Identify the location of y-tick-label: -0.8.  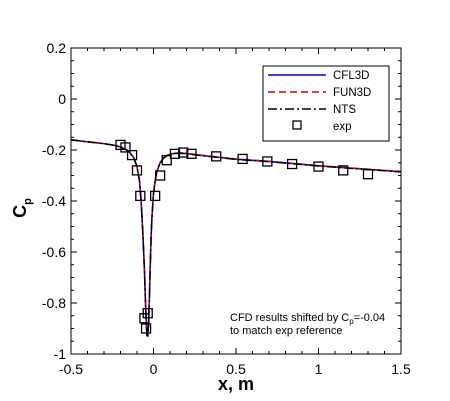
(54, 303).